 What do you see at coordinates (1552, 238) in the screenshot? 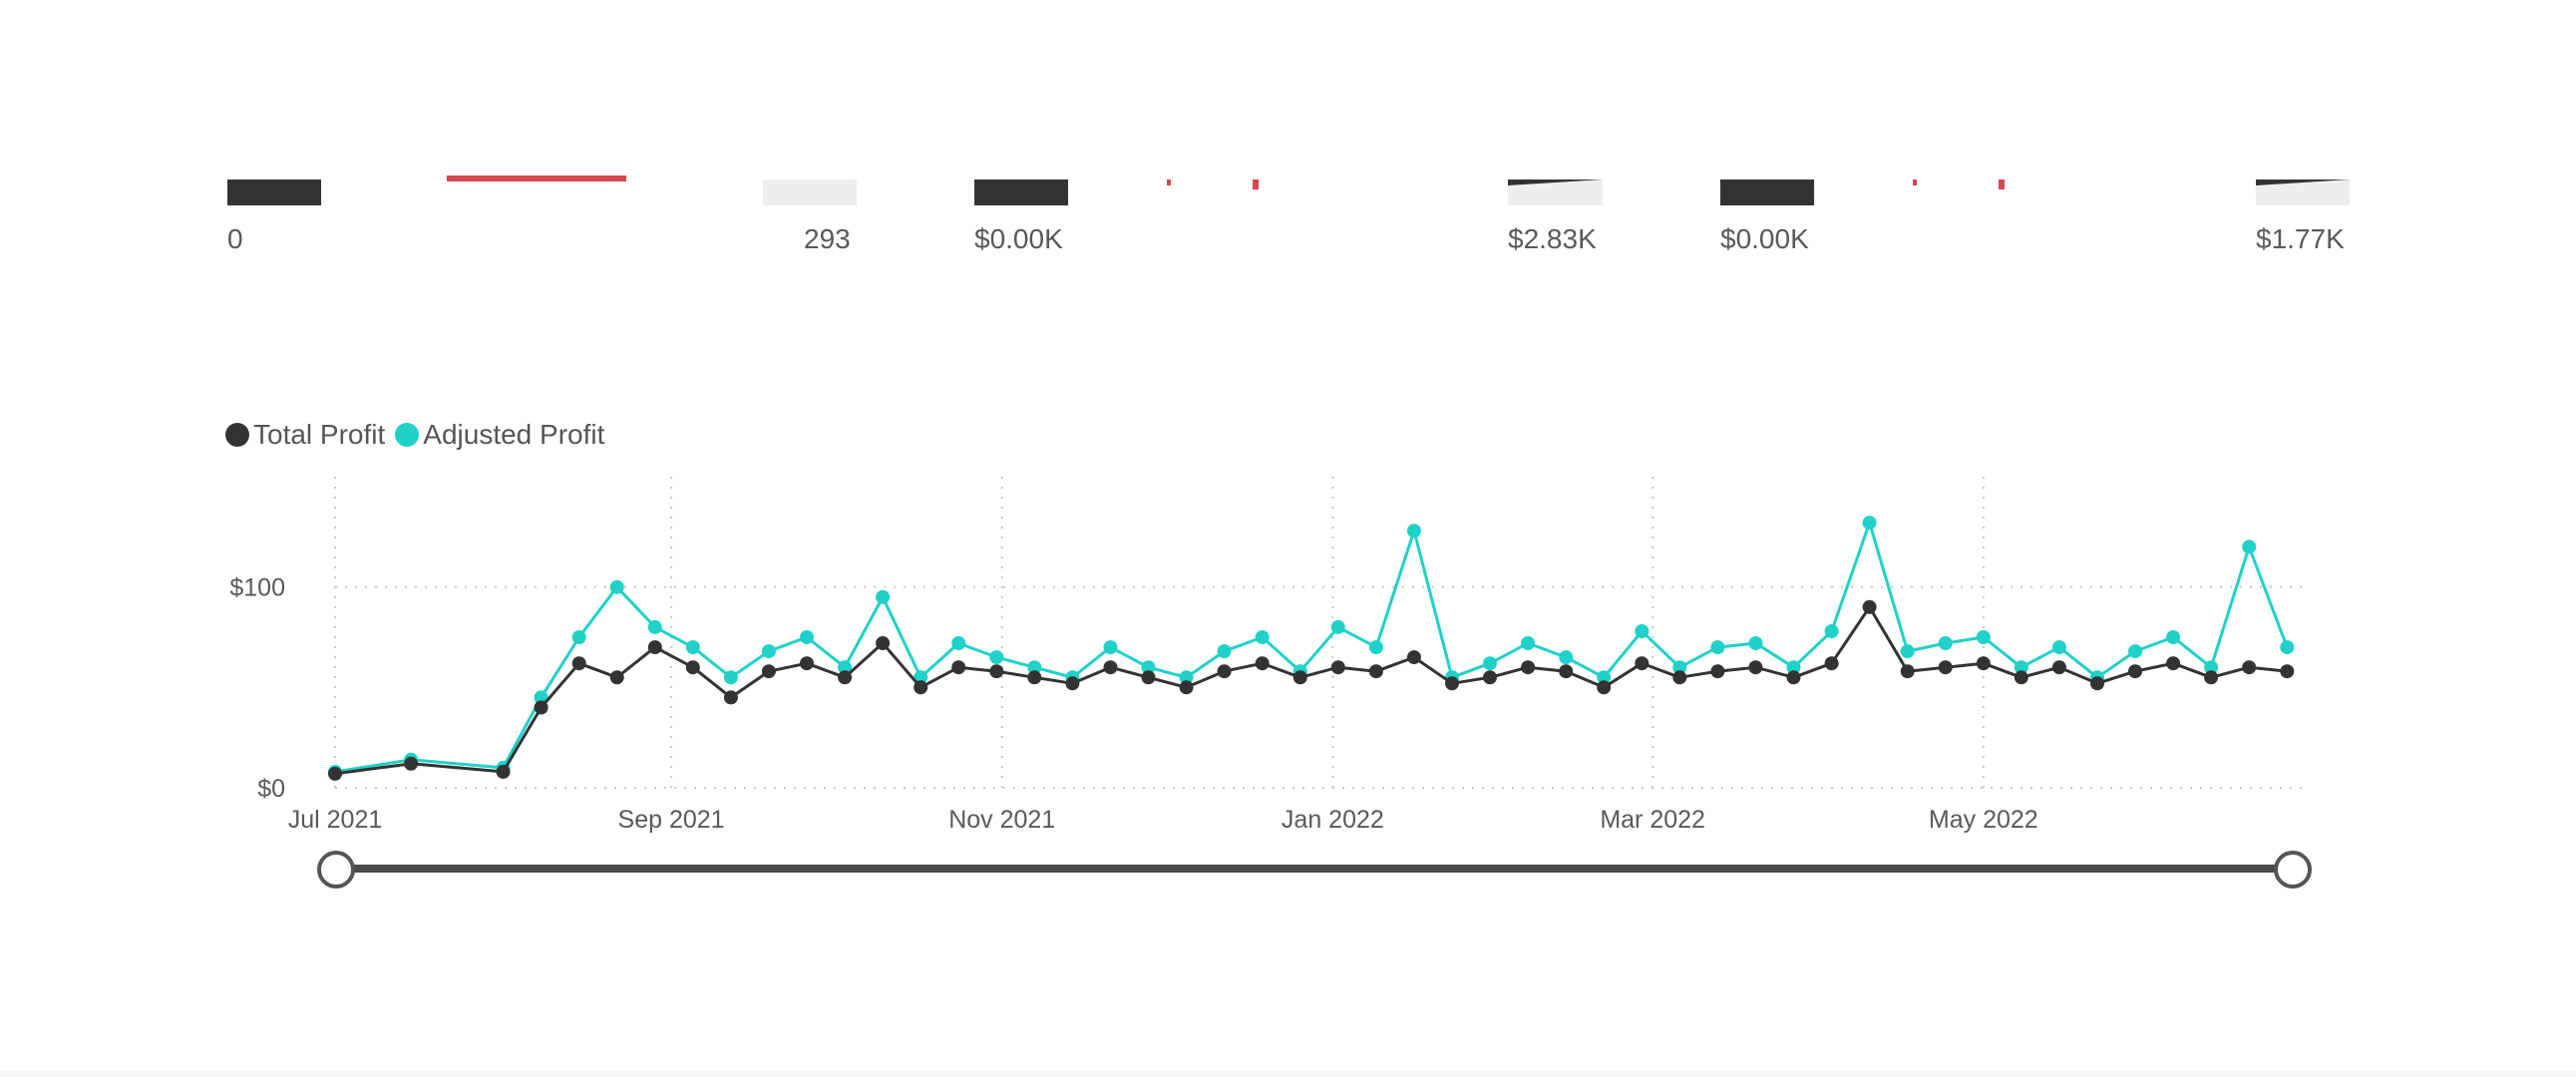
I see `kpi-label-4: $2.83K` at bounding box center [1552, 238].